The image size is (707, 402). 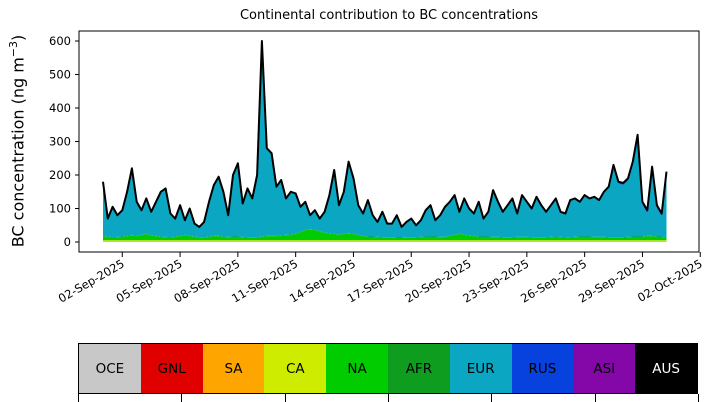 I want to click on legend-axis-ticks, so click(x=388, y=397).